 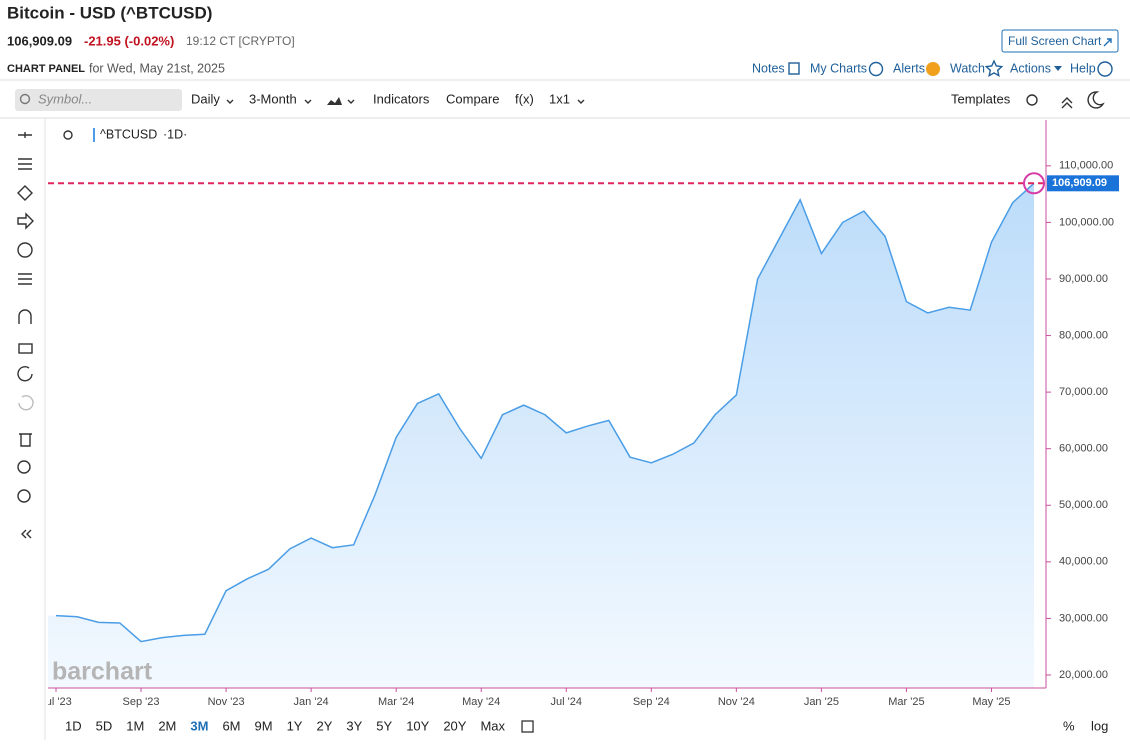 I want to click on nav-my-charts: My Charts, so click(x=838, y=68).